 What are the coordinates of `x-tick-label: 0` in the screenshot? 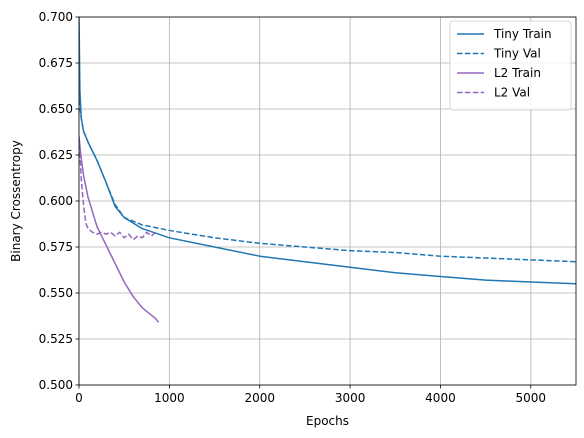 It's located at (79, 398).